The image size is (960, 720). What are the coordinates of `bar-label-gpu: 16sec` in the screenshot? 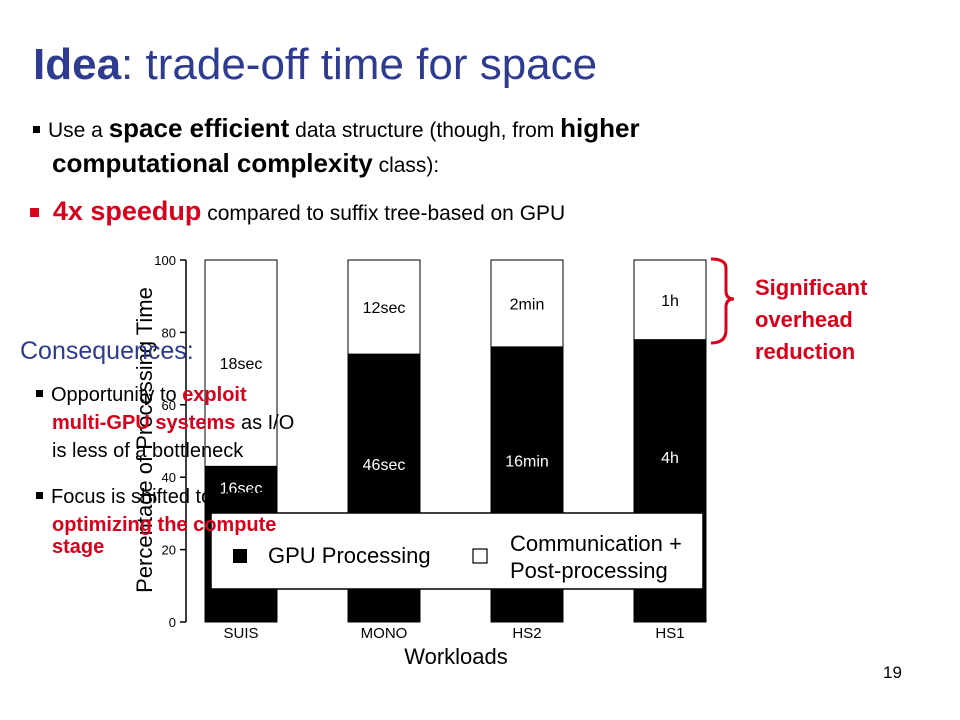 It's located at (241, 488).